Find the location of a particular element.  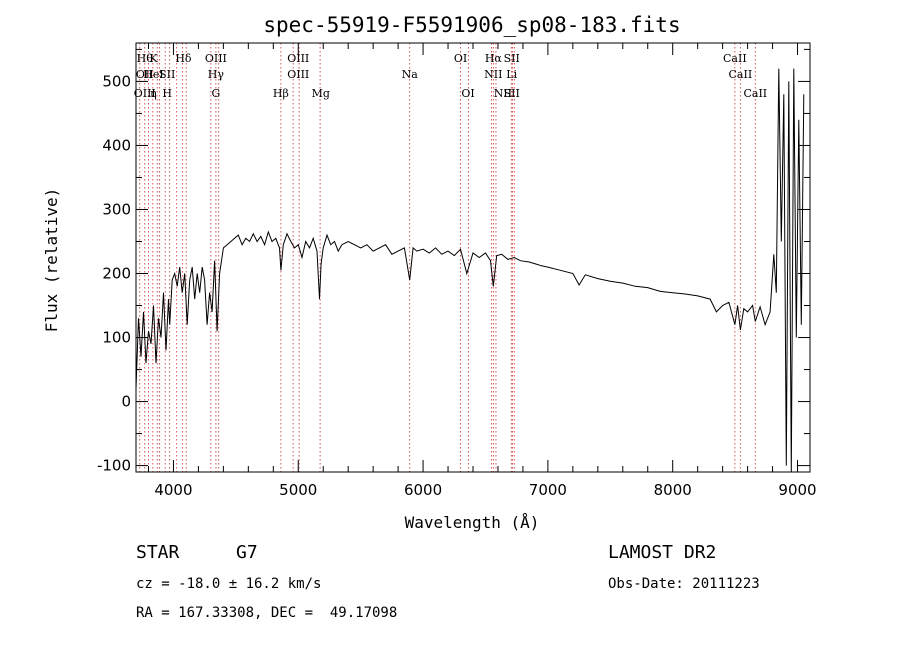

survey-label: LAMOST DR2 is located at coordinates (662, 552).